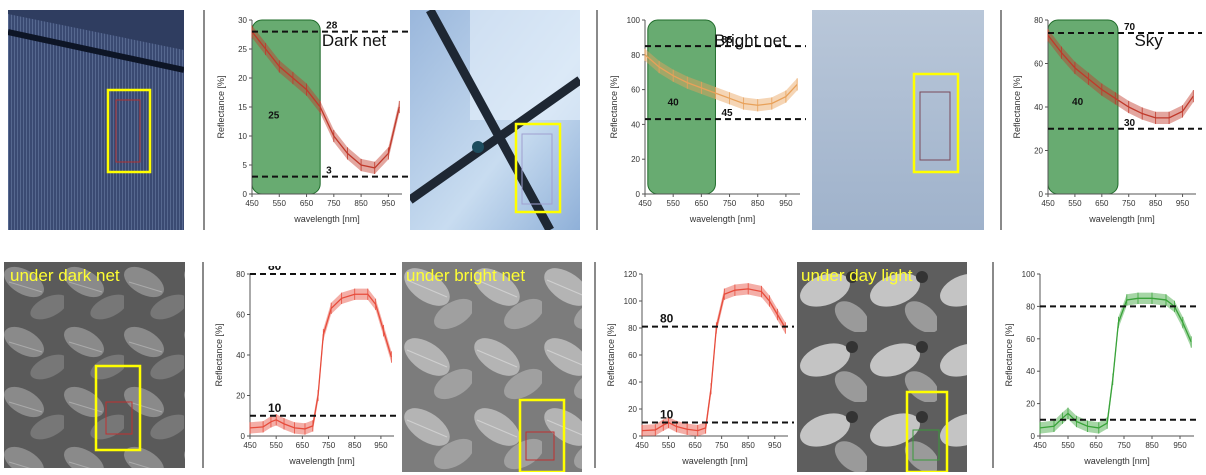 Image resolution: width=1206 pixels, height=475 pixels. What do you see at coordinates (727, 40) in the screenshot?
I see `threshold-label: 85` at bounding box center [727, 40].